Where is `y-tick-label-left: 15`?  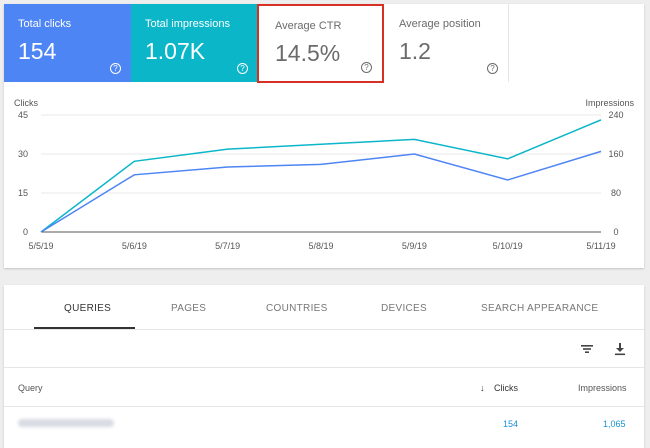
y-tick-label-left: 15 is located at coordinates (23, 193).